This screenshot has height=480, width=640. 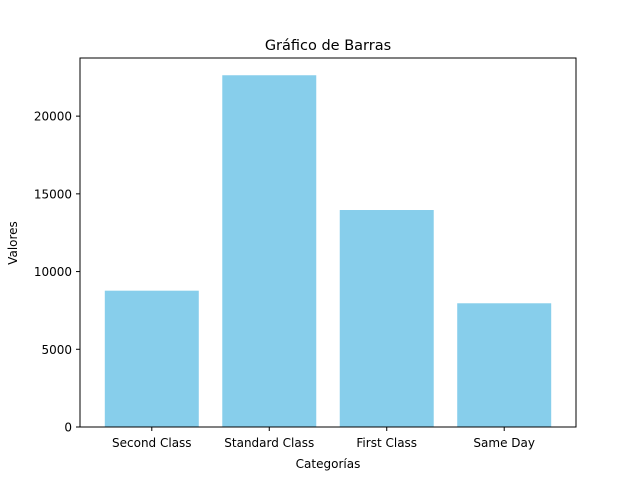 What do you see at coordinates (53, 194) in the screenshot?
I see `y-tick-label: 15000` at bounding box center [53, 194].